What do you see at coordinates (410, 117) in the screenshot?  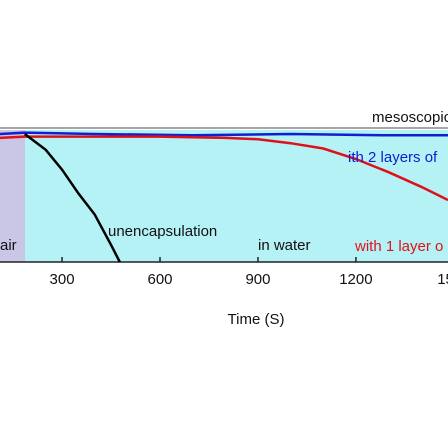 I see `annotation: mesoscopic` at bounding box center [410, 117].